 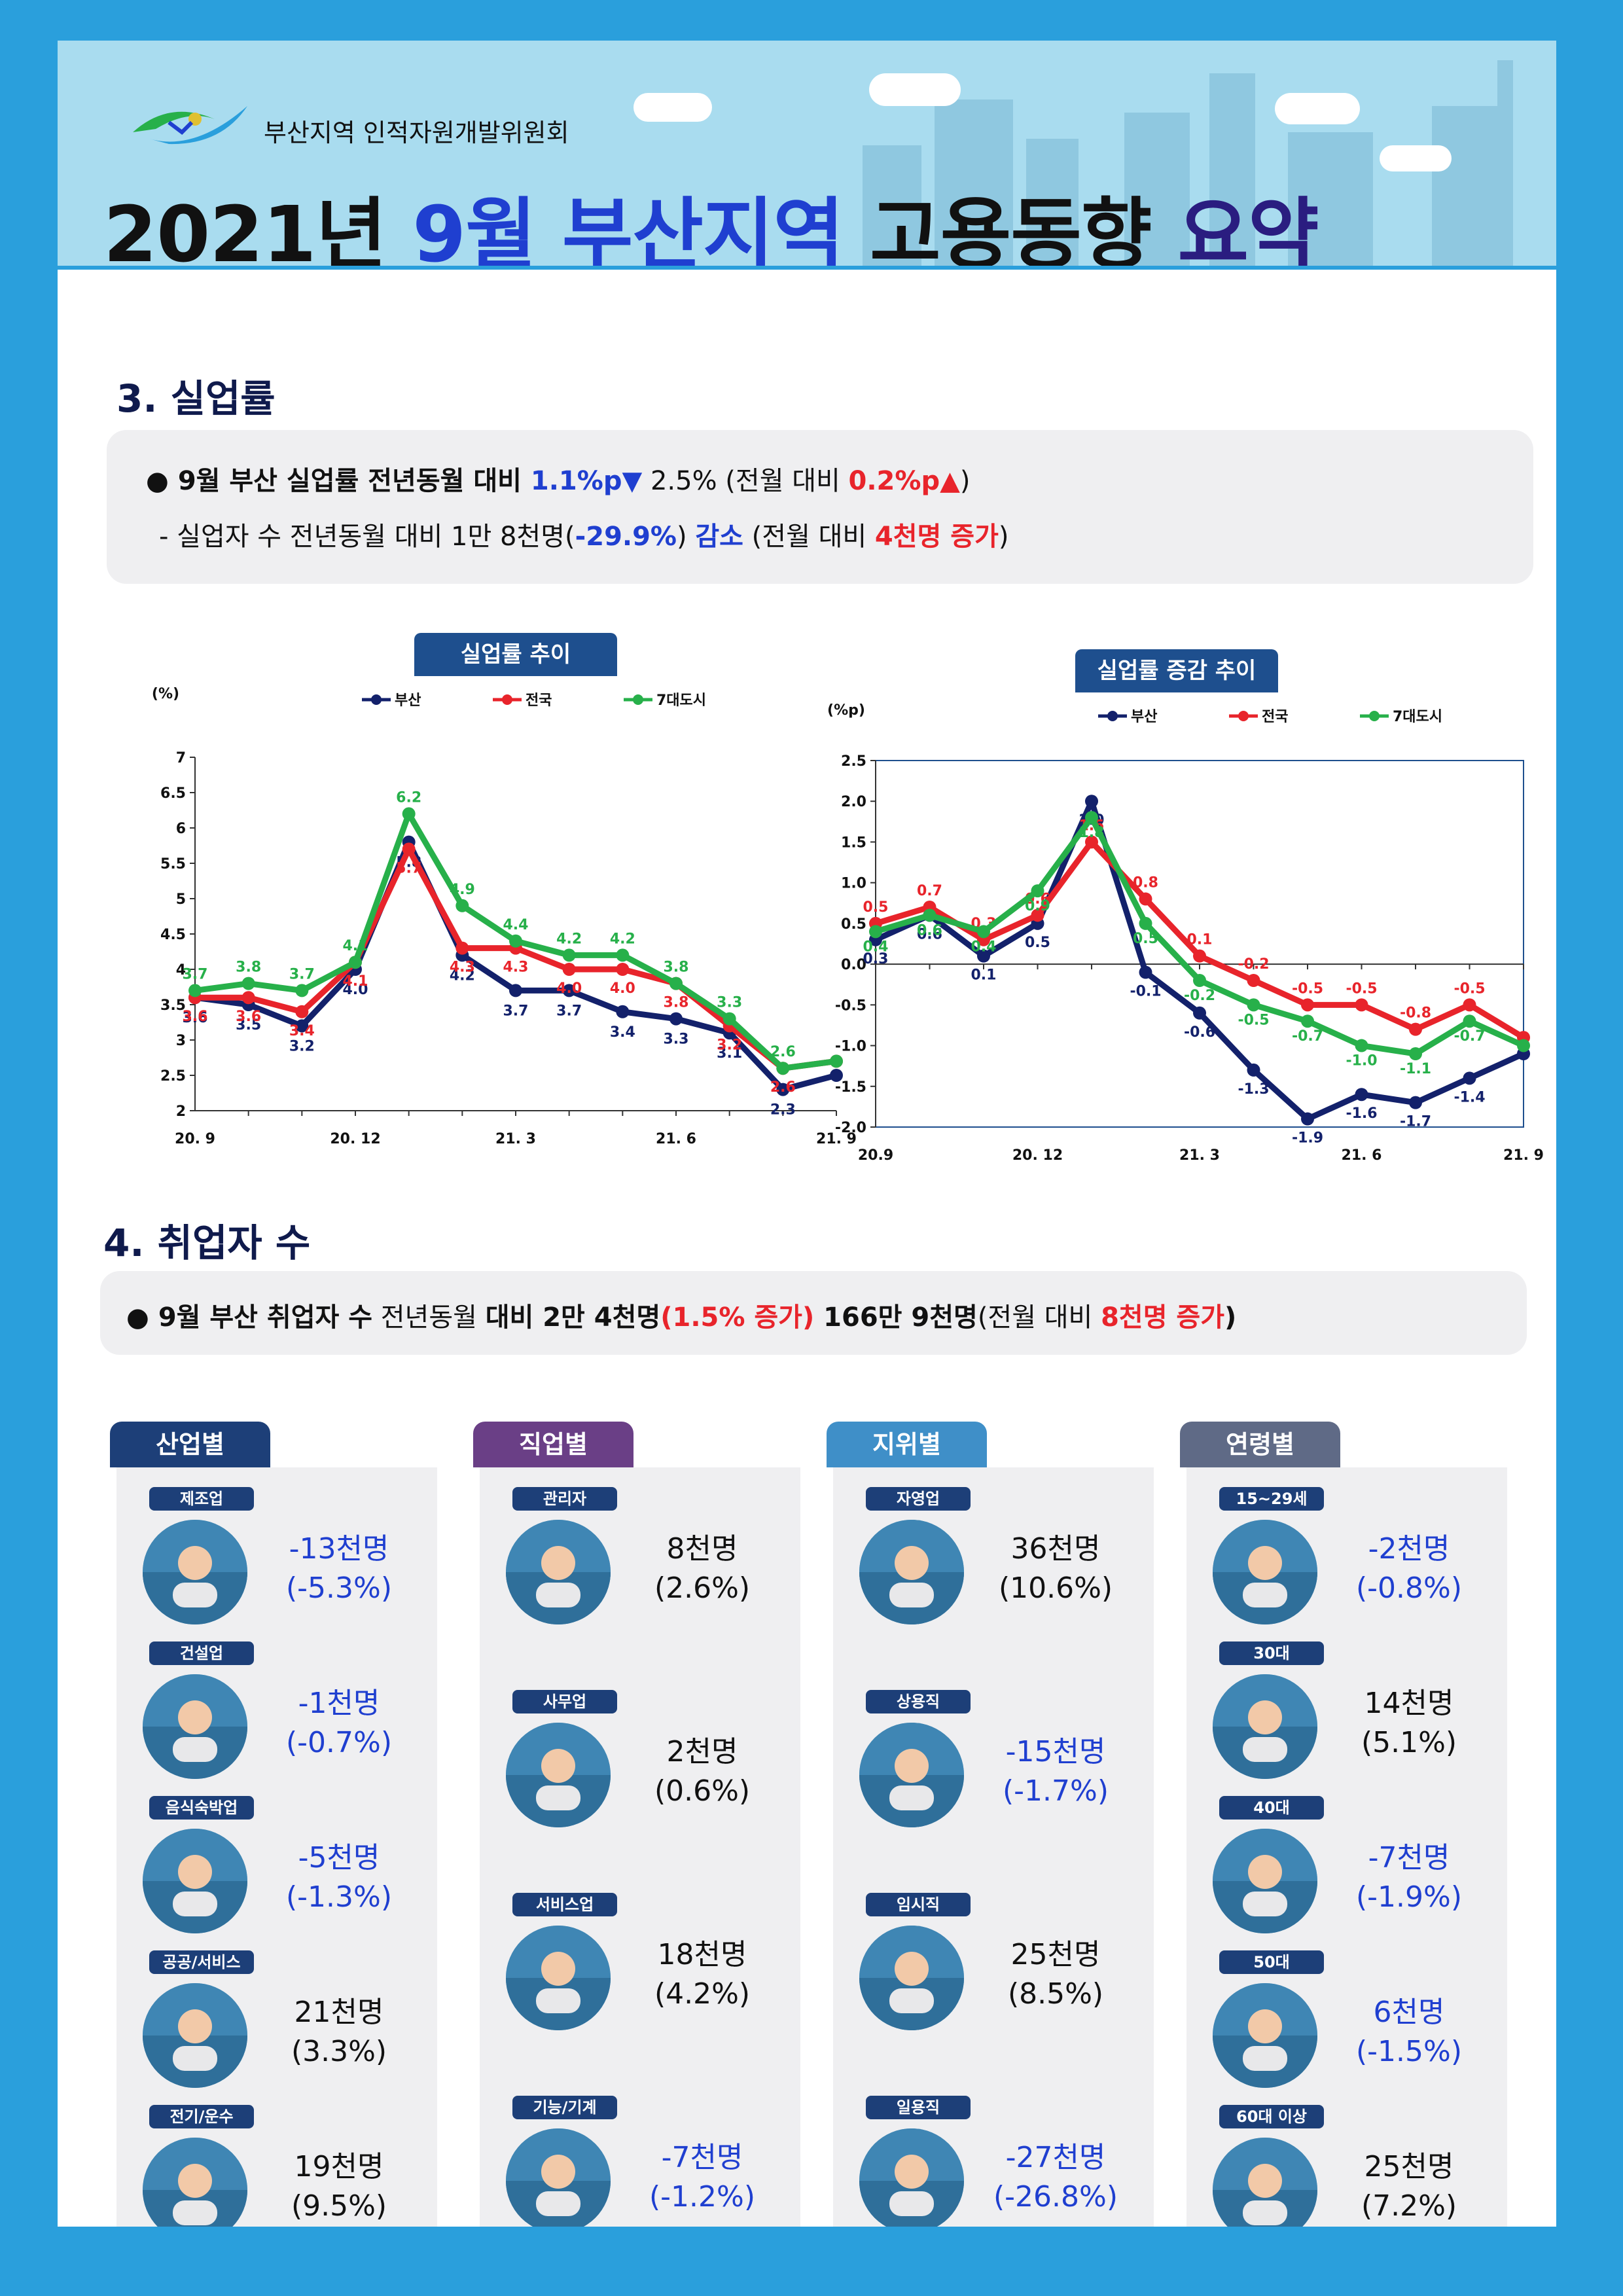 I want to click on item-percent: (3.3%), so click(x=339, y=2051).